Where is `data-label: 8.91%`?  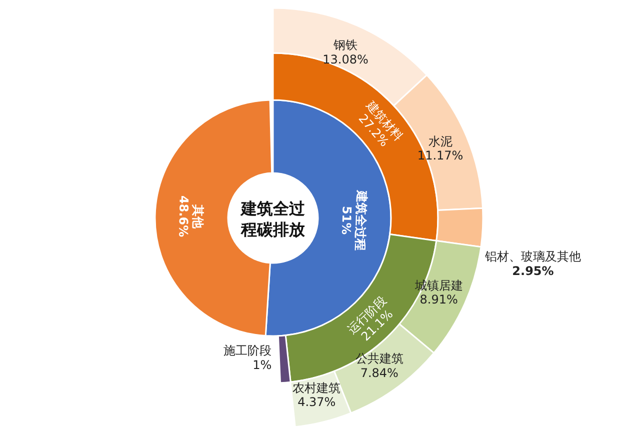
data-label: 8.91% is located at coordinates (439, 299).